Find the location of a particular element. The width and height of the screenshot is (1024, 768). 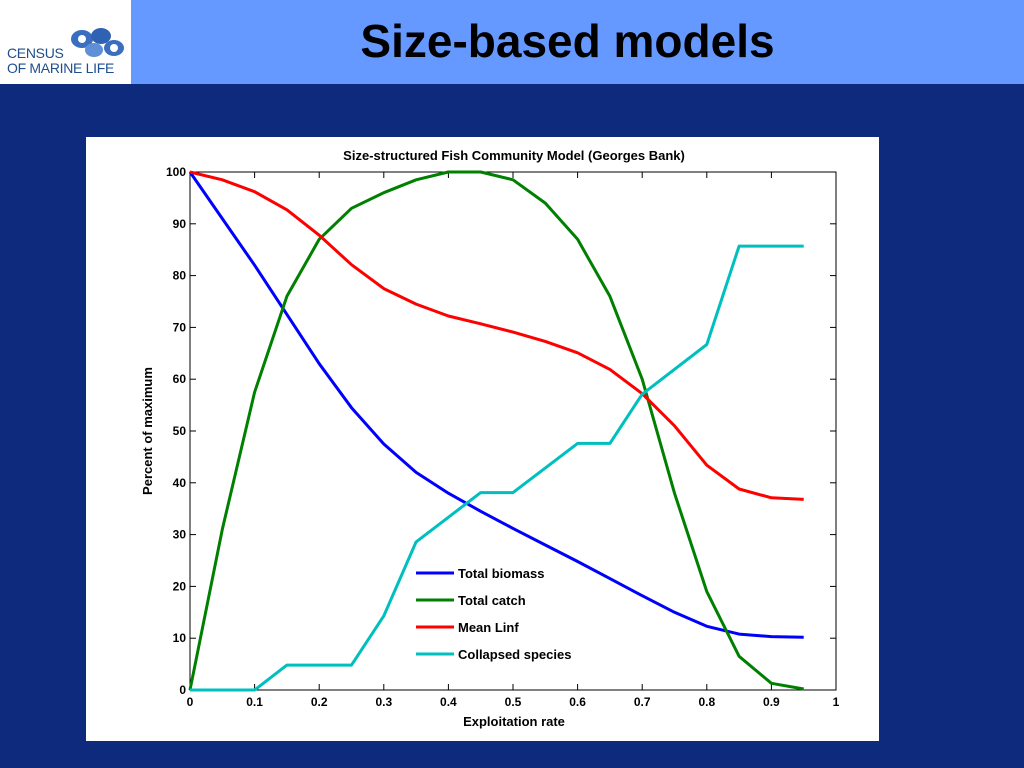

logo-swirl-icon is located at coordinates (97, 42).